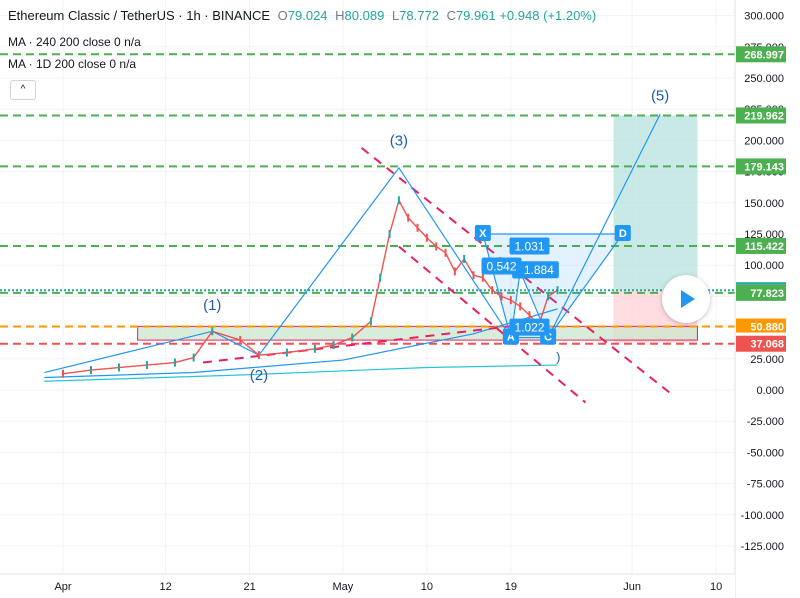 Image resolution: width=800 pixels, height=598 pixels. Describe the element at coordinates (764, 266) in the screenshot. I see `y-tick-label: 100.000` at that location.